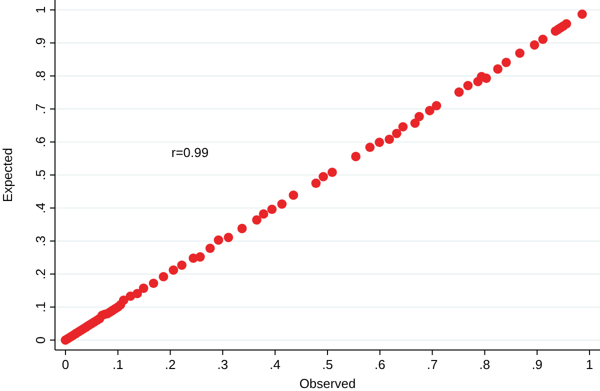 This screenshot has height=391, width=600. What do you see at coordinates (537, 364) in the screenshot?
I see `x-tick-label: .9` at bounding box center [537, 364].